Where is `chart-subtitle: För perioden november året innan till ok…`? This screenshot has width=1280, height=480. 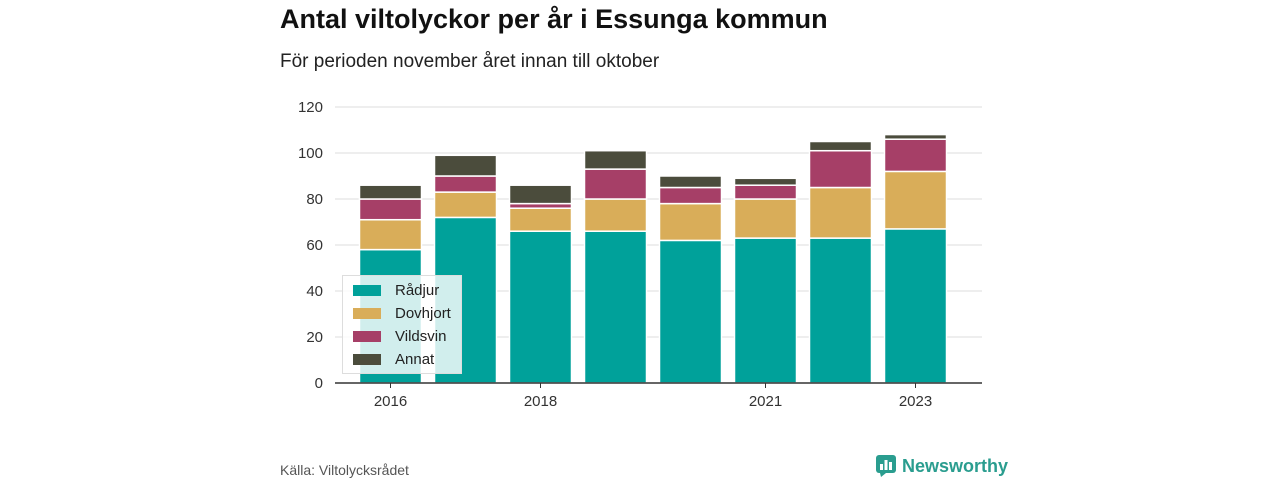 chart-subtitle: För perioden november året innan till ok… is located at coordinates (470, 61).